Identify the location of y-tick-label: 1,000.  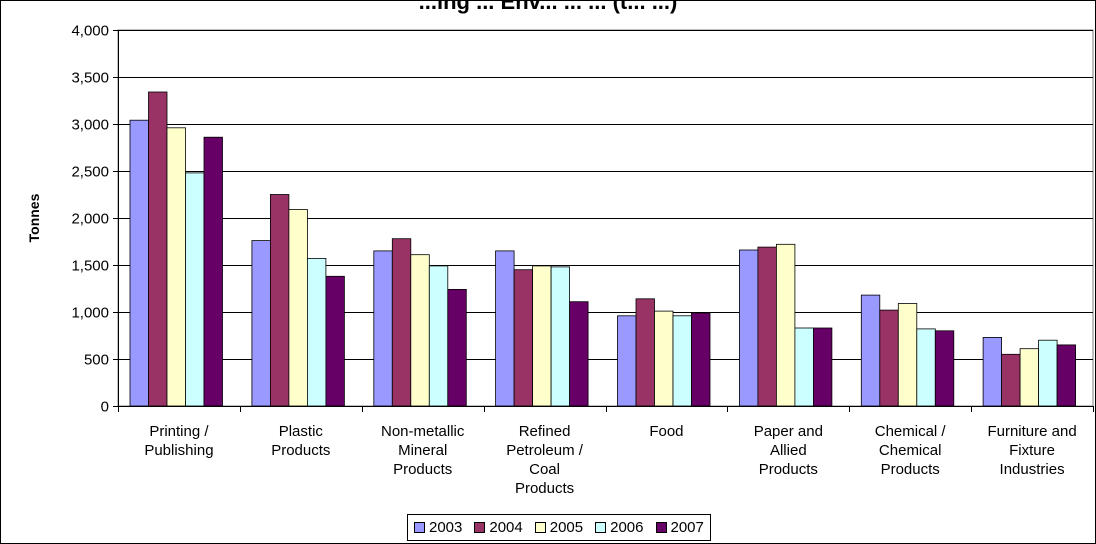
(90, 313).